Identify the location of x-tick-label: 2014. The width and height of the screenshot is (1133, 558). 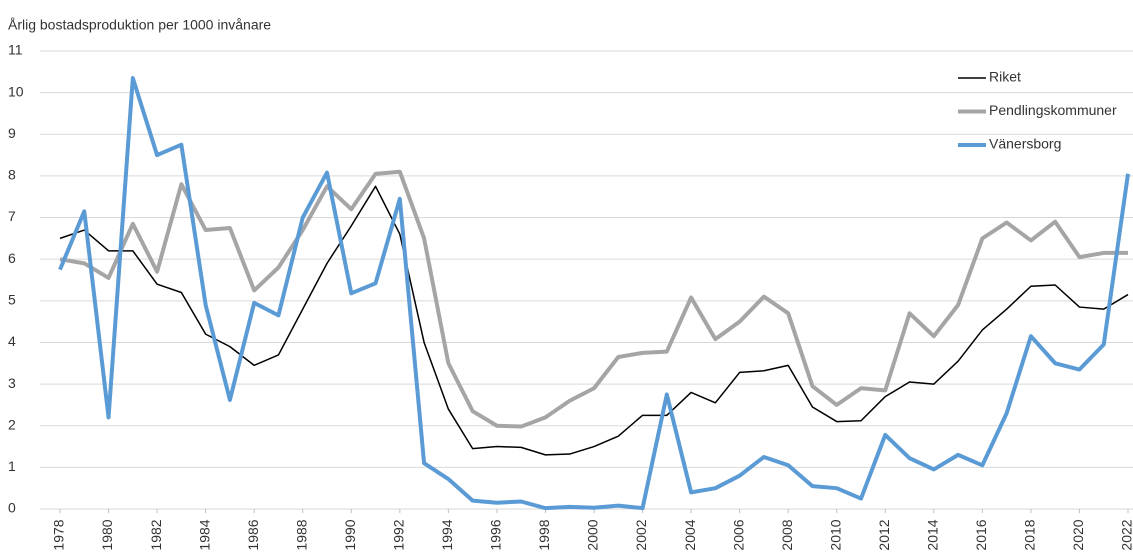
(933, 534).